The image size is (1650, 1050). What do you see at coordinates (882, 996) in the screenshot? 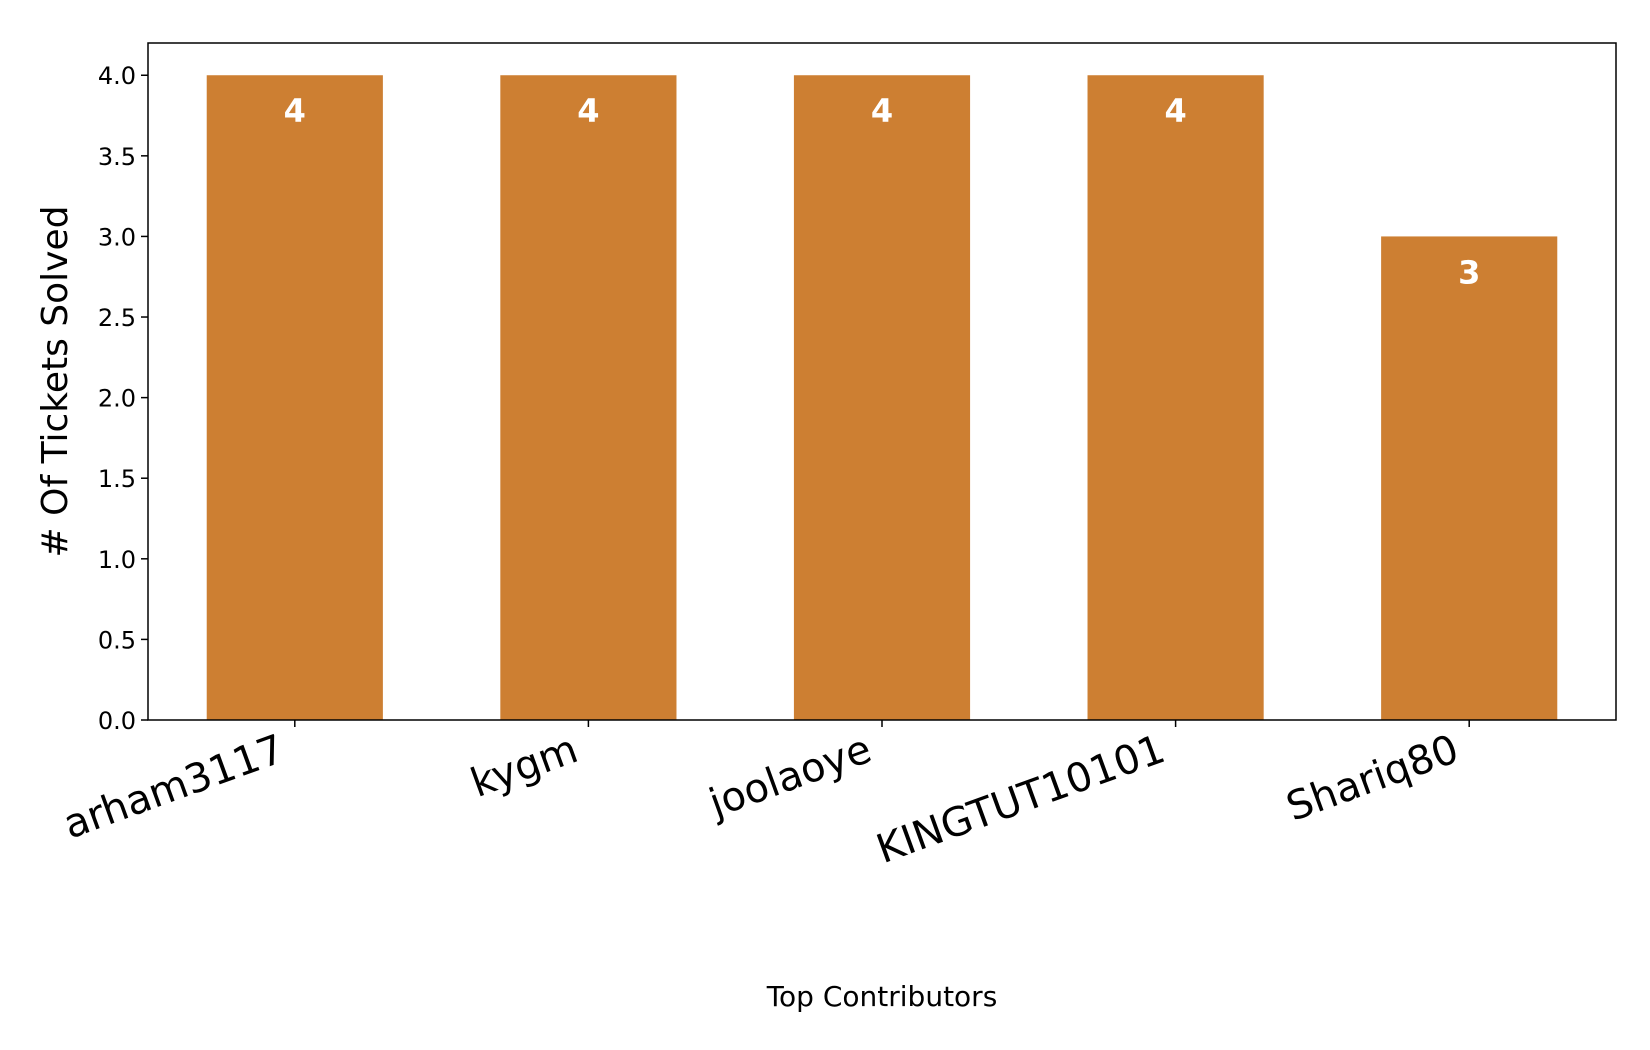
I see `x-axis-title: Top Contributors` at bounding box center [882, 996].